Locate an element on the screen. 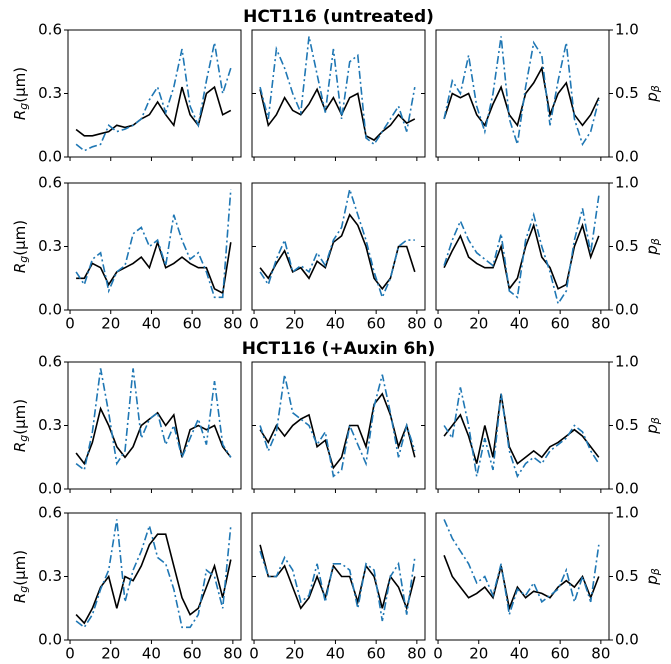 This screenshot has height=664, width=671. section-title: HCT116 (+Auxin 6h) is located at coordinates (339, 349).